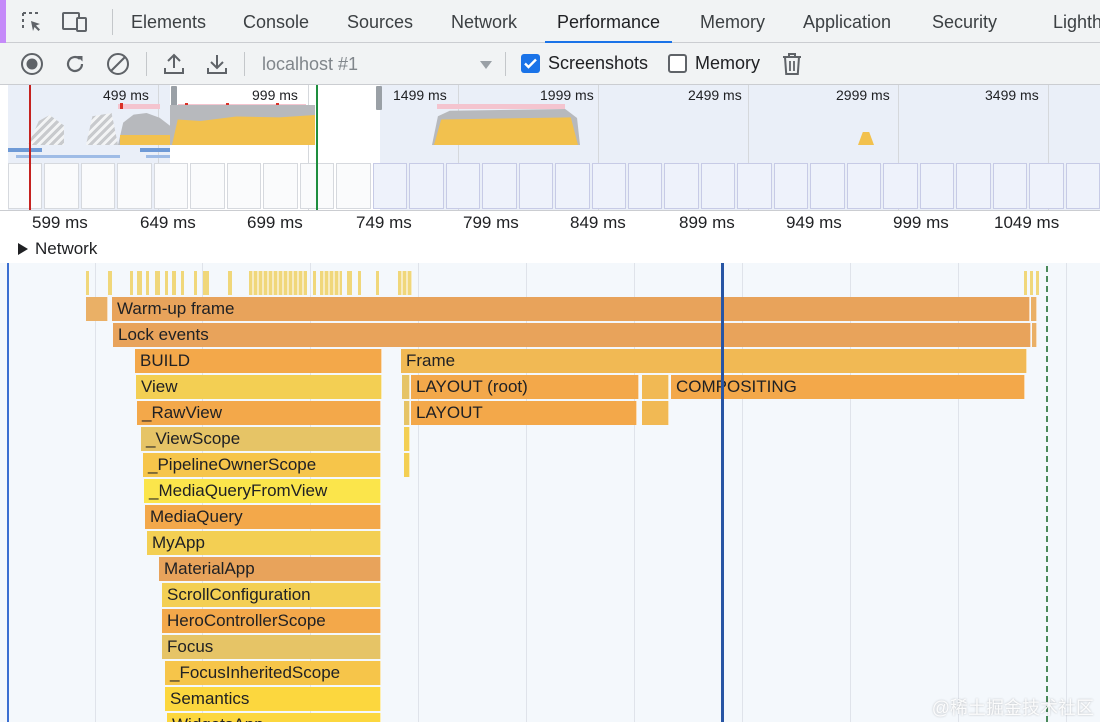 The image size is (1100, 722). Describe the element at coordinates (273, 699) in the screenshot. I see `flame-event-stack: Semantics` at that location.